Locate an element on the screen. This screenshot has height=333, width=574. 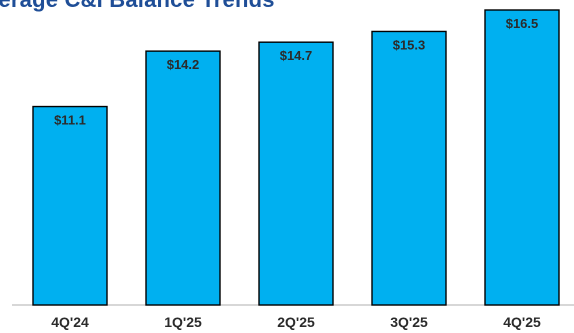
value-label-2: $14.7 is located at coordinates (296, 55).